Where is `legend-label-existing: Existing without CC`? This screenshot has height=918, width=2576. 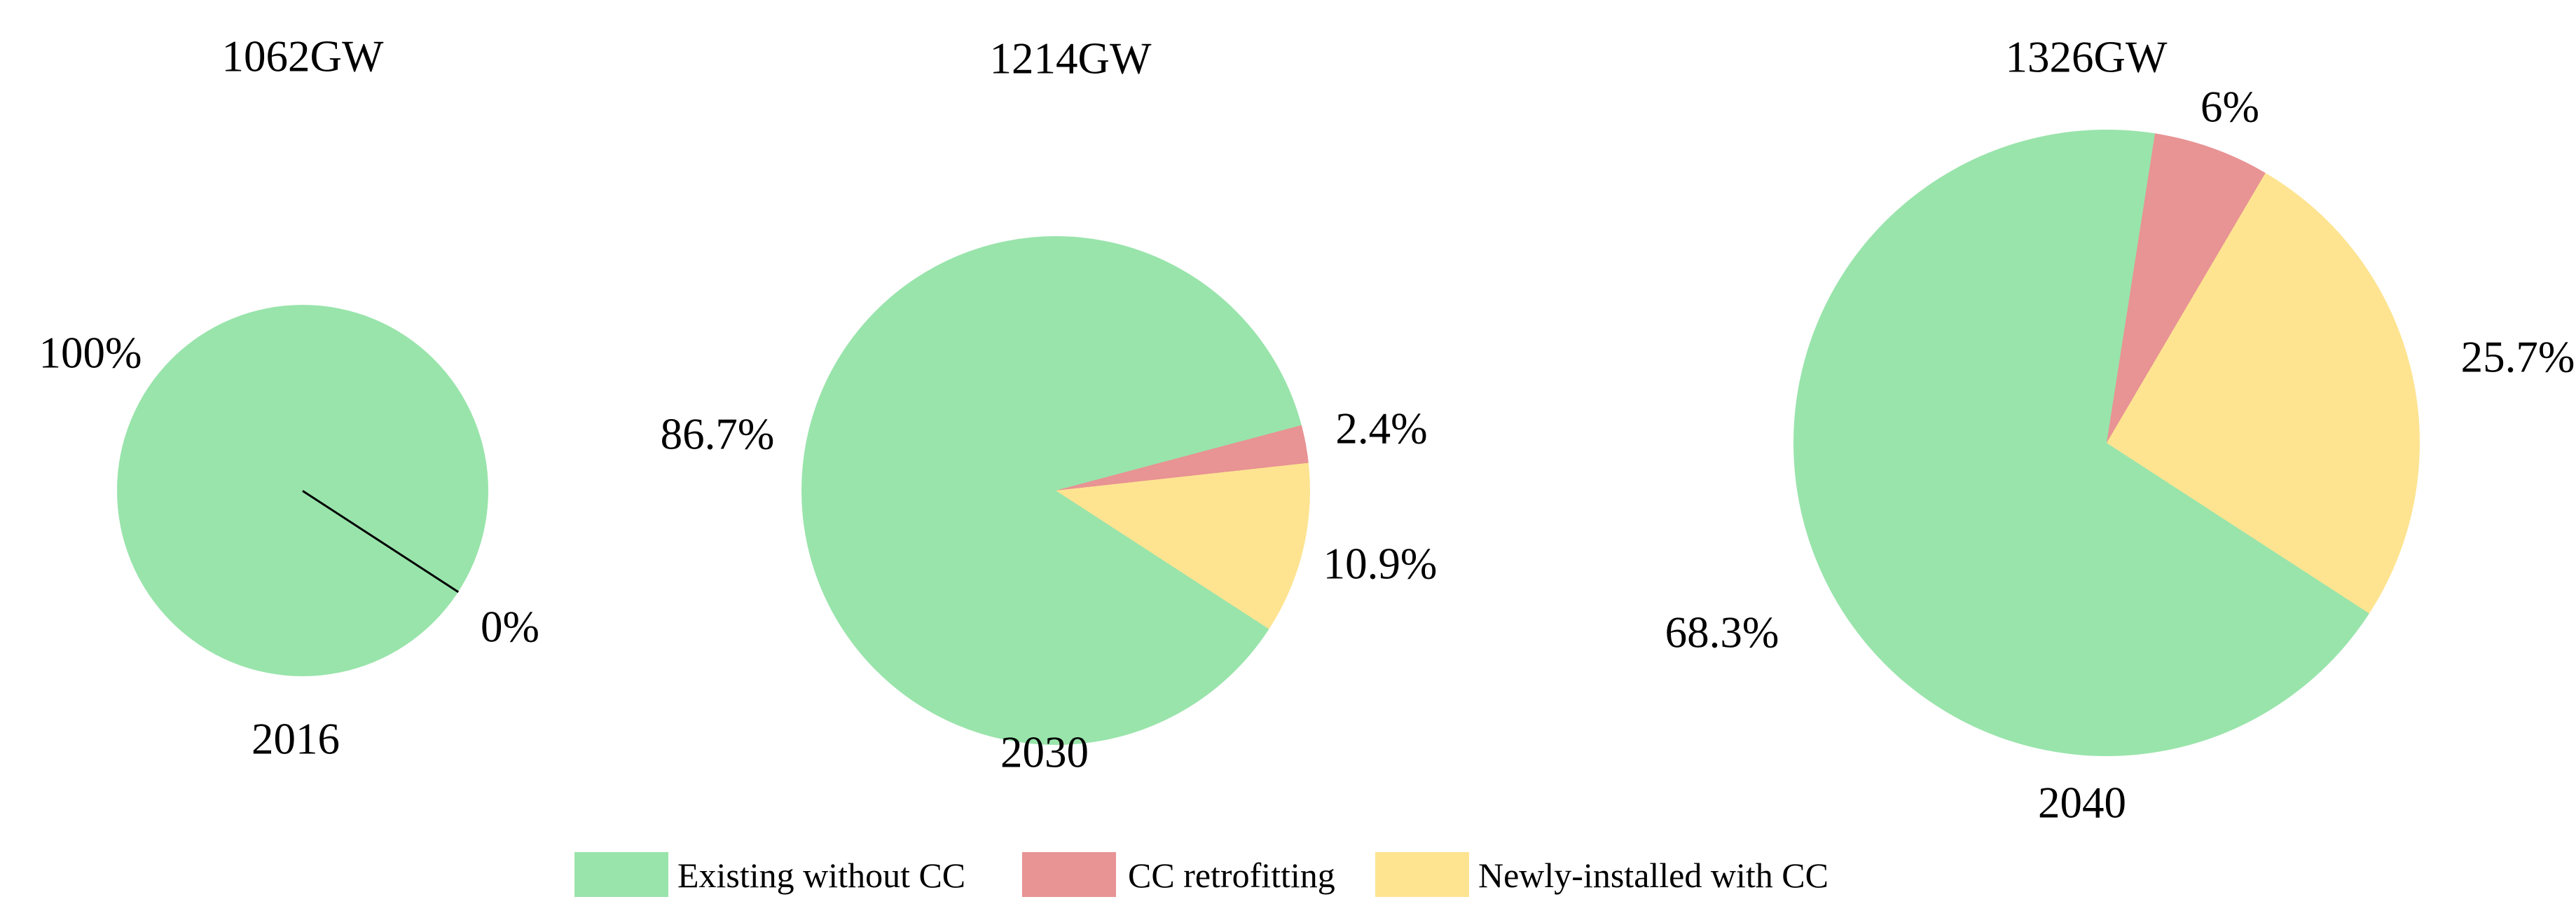 legend-label-existing: Existing without CC is located at coordinates (821, 875).